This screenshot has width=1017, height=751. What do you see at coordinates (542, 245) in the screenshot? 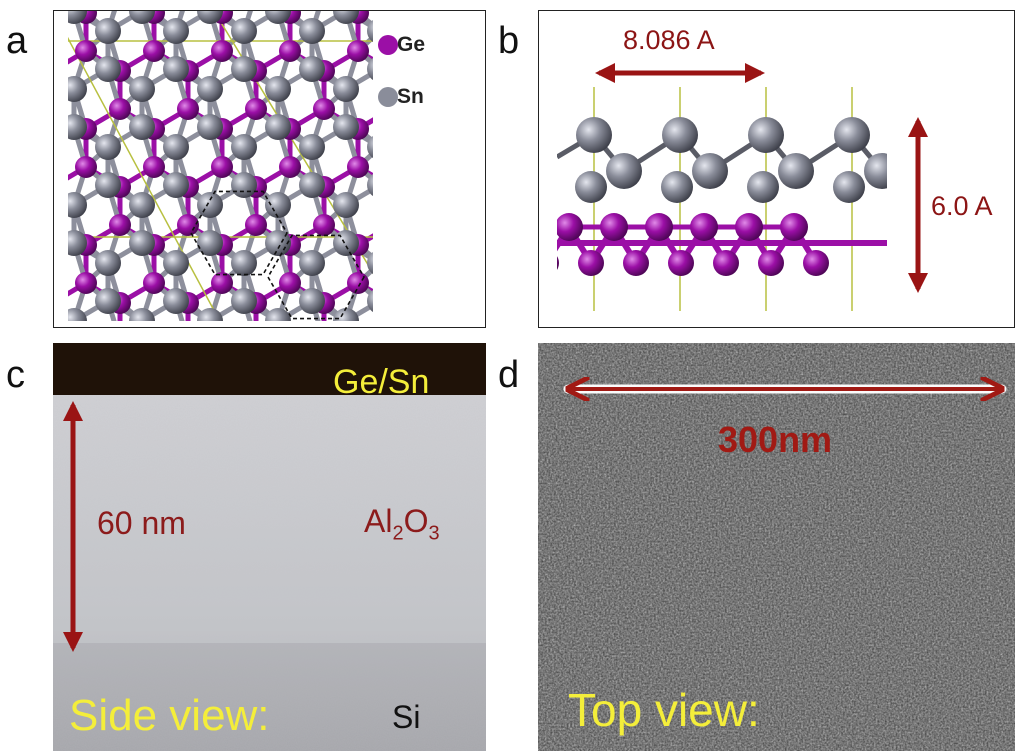
I see `ge-bond` at bounding box center [542, 245].